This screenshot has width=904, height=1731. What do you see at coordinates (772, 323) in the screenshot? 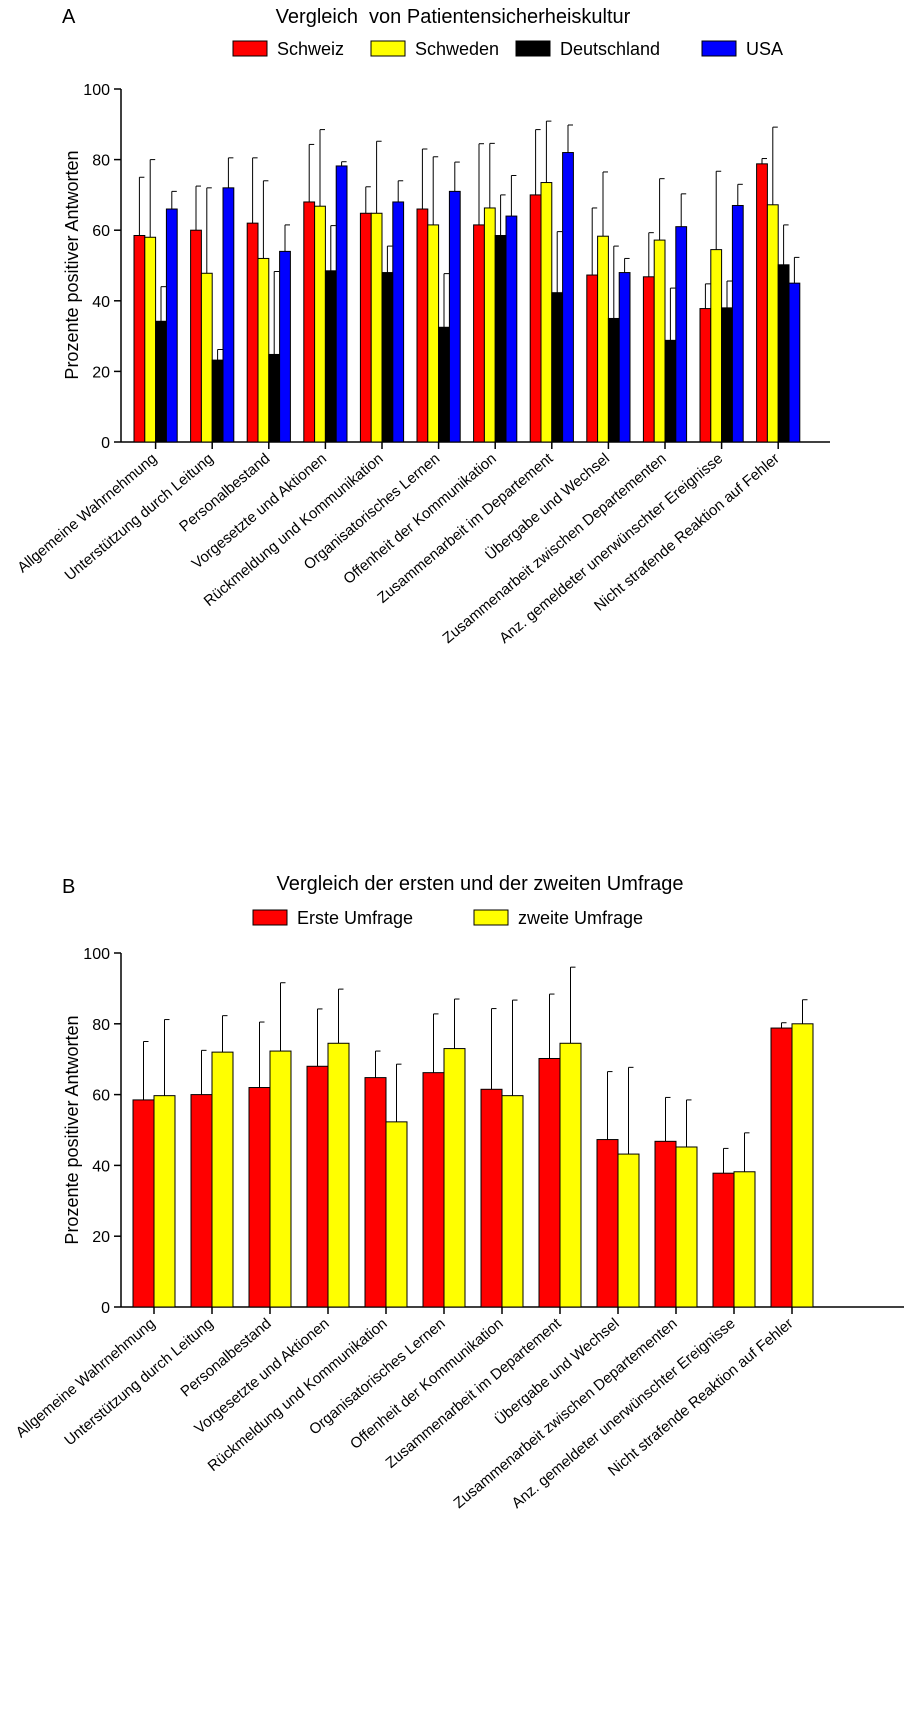
I see `bar-schweden-nicht-strafende-reaktion-auf-fehler` at bounding box center [772, 323].